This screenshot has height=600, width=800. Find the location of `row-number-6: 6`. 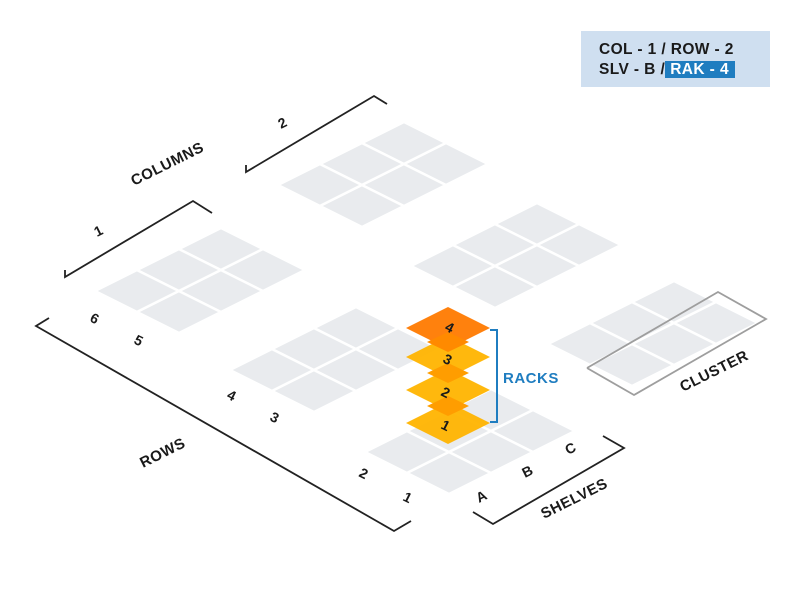

row-number-6: 6 is located at coordinates (95, 318).